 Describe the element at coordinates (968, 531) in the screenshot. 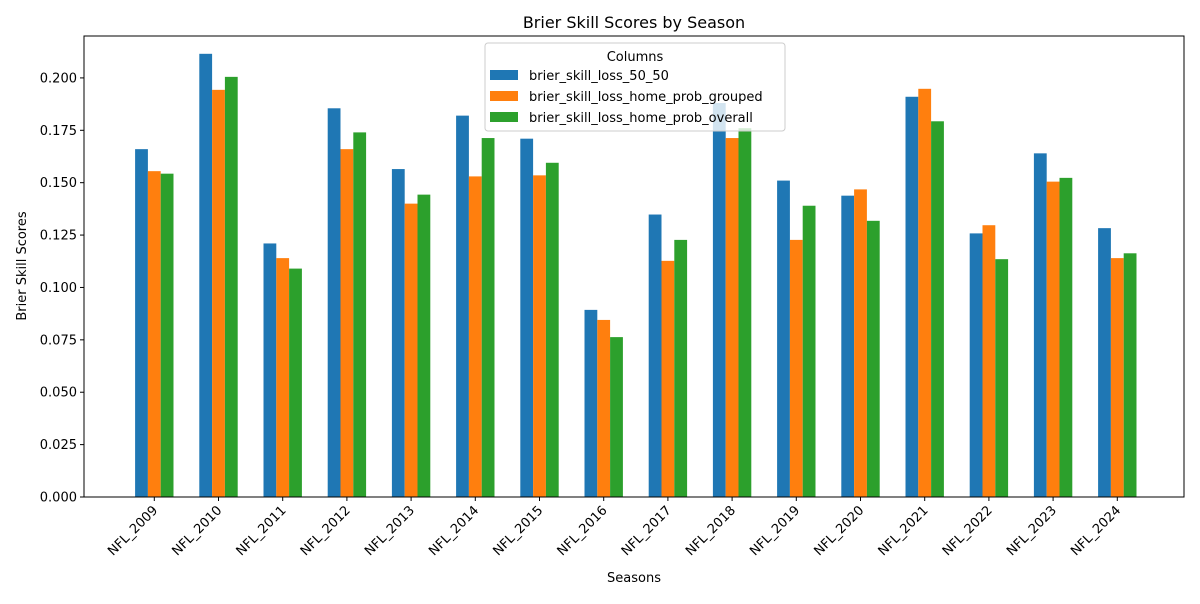

I see `x-tick-label: NFL_2022` at that location.